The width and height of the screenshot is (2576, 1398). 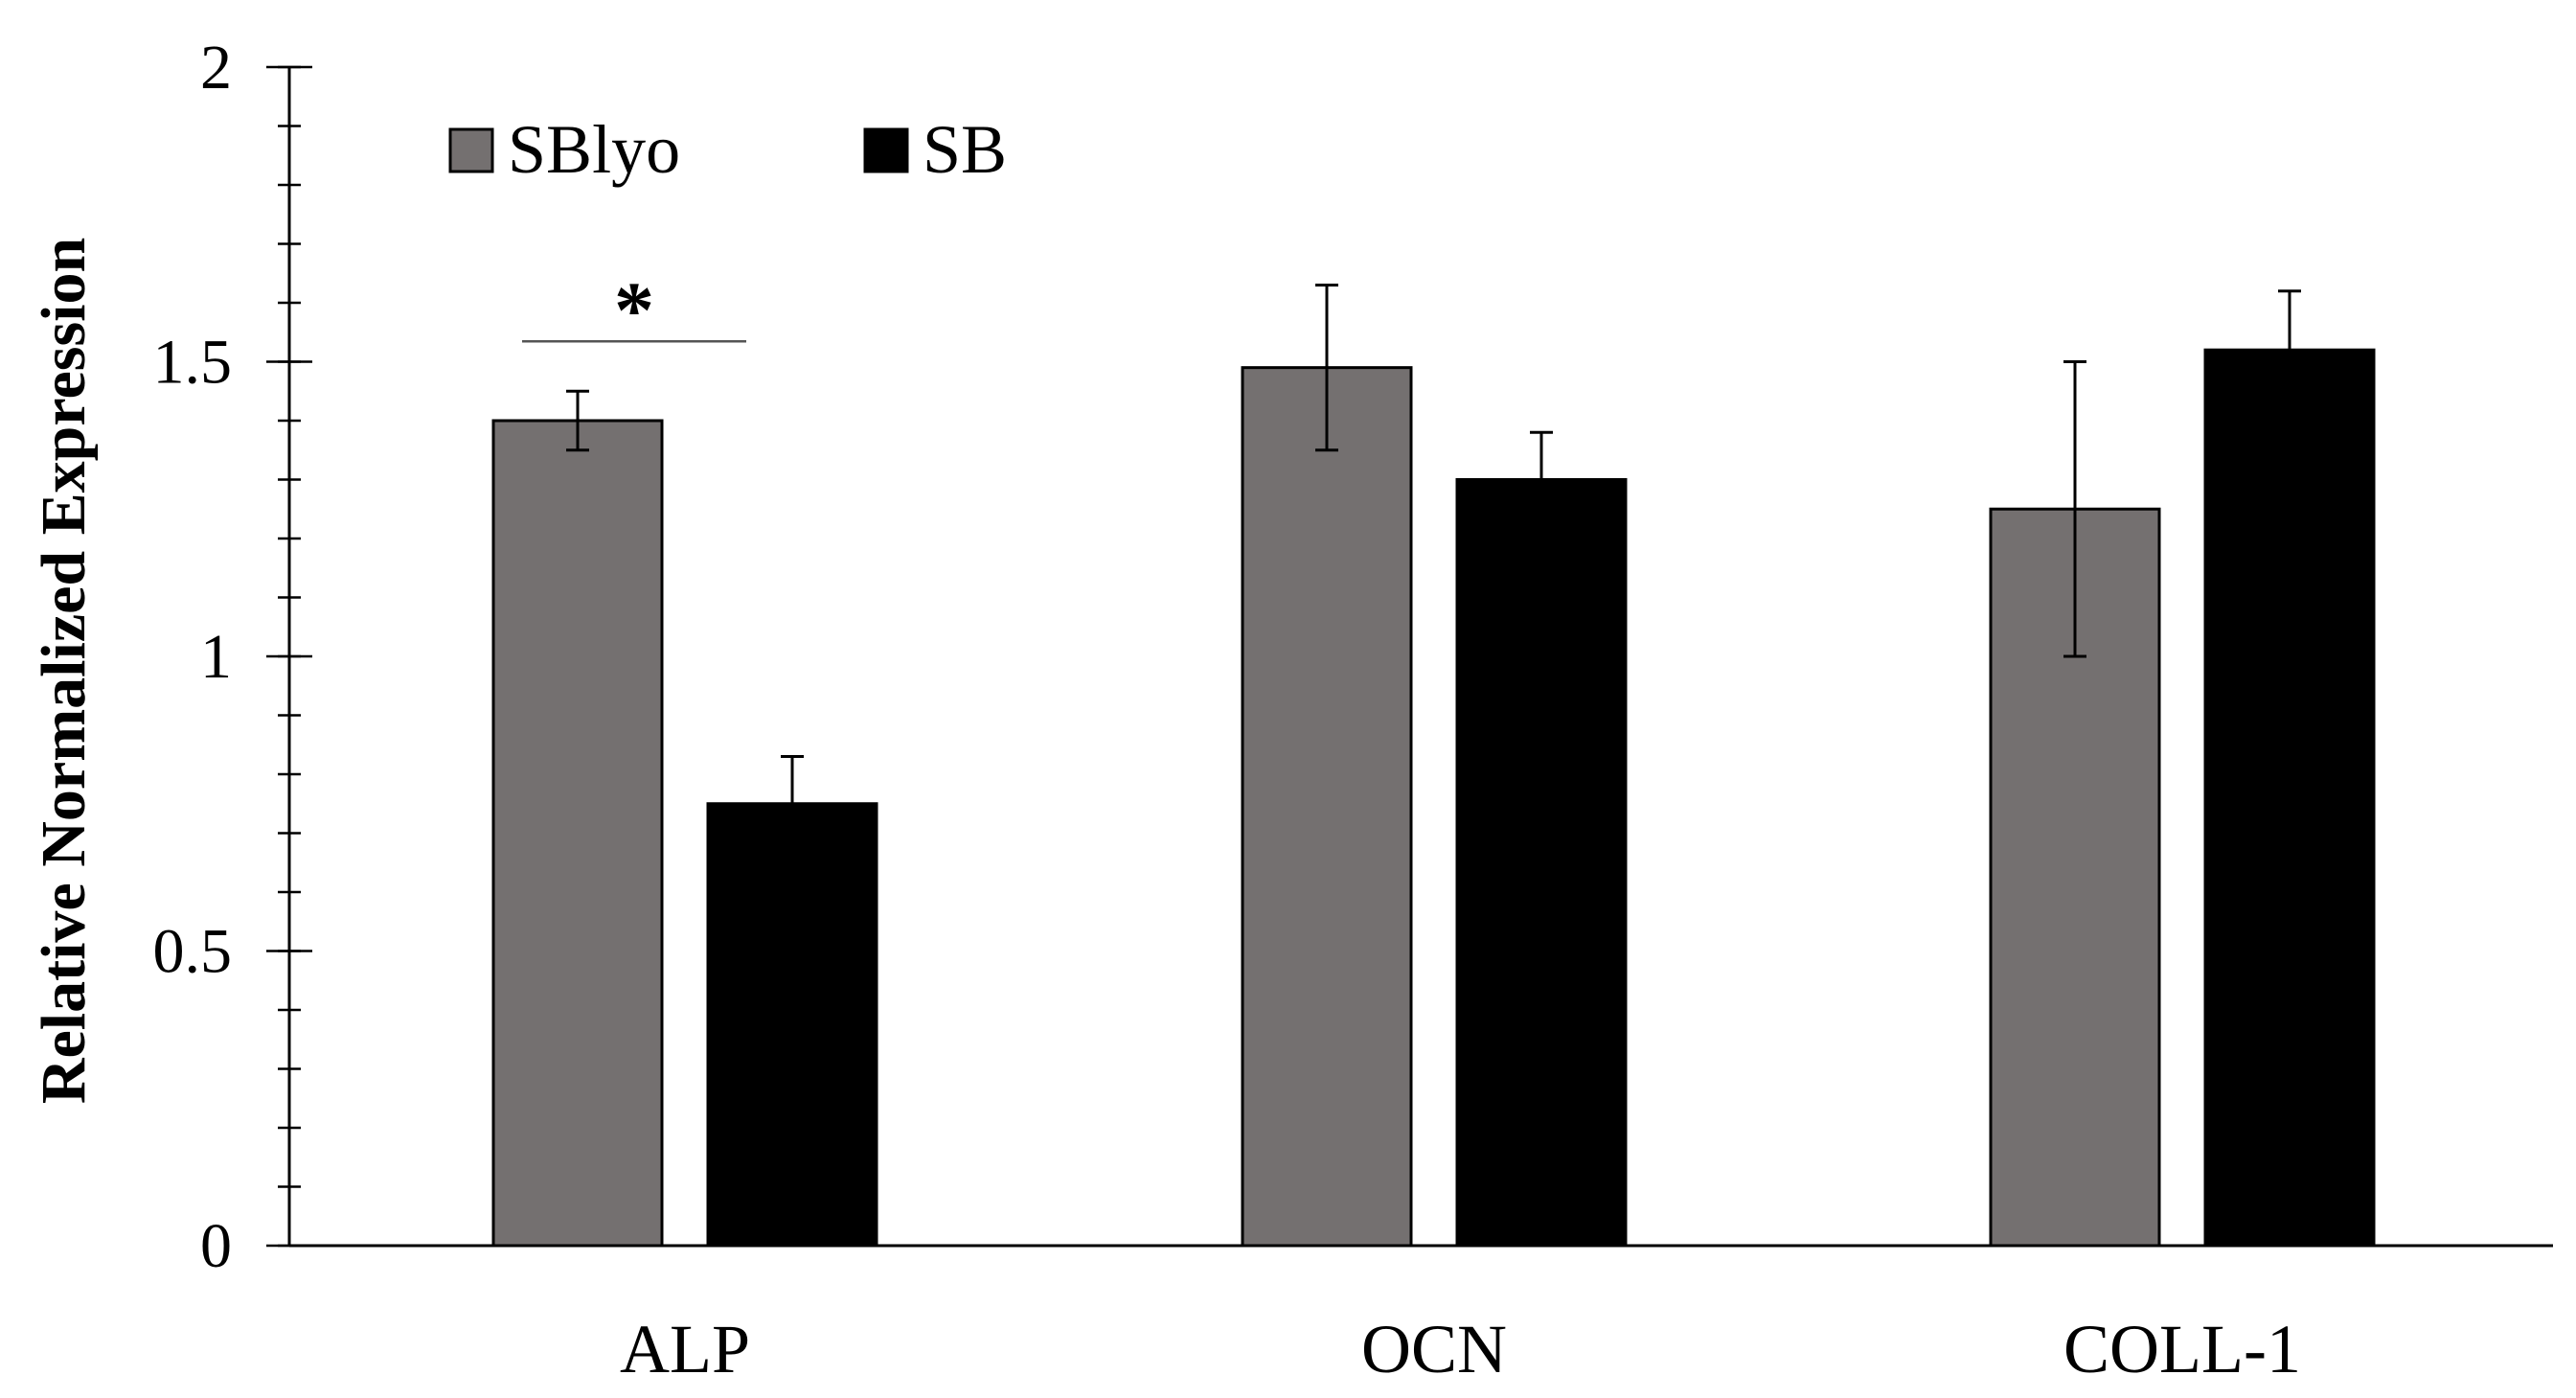 I want to click on legend-label-sblyo: SBlyo, so click(x=594, y=149).